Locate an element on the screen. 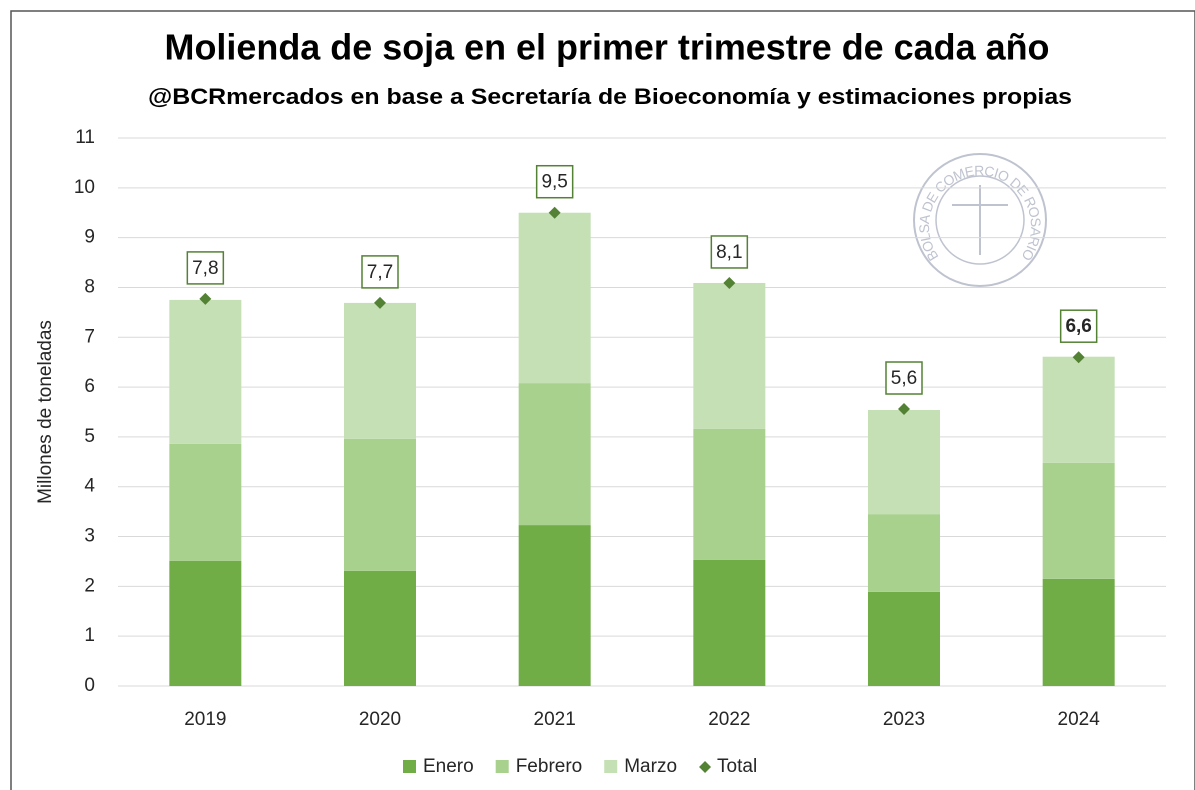 Image resolution: width=1195 pixels, height=790 pixels. legend-marker is located at coordinates (705, 767).